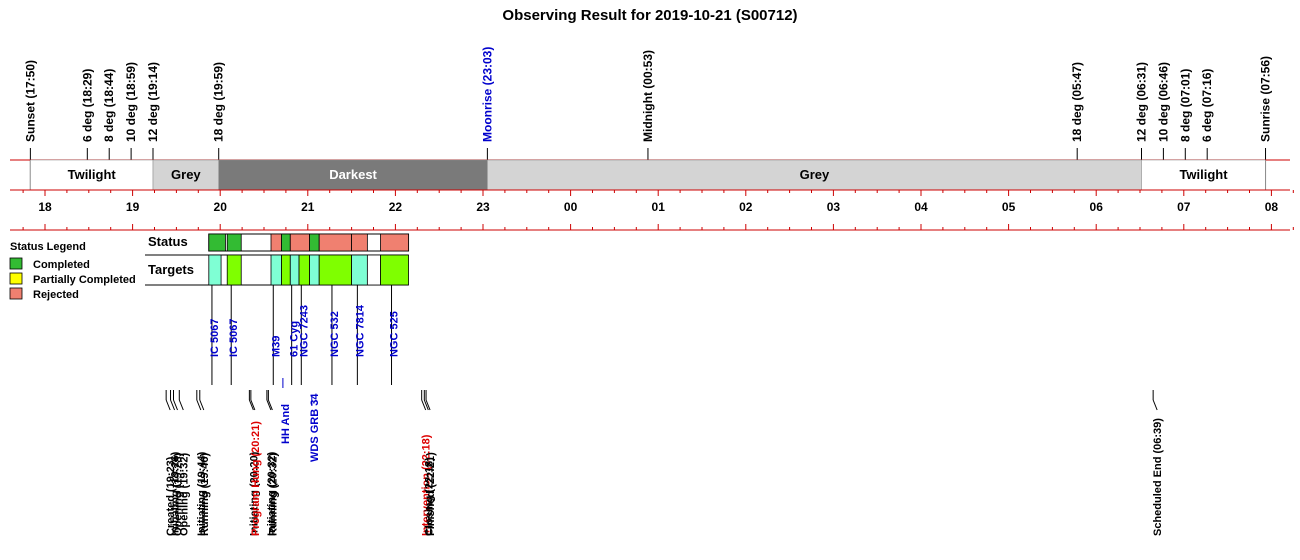 This screenshot has height=560, width=1300. I want to click on hour-tick-label: 01, so click(659, 207).